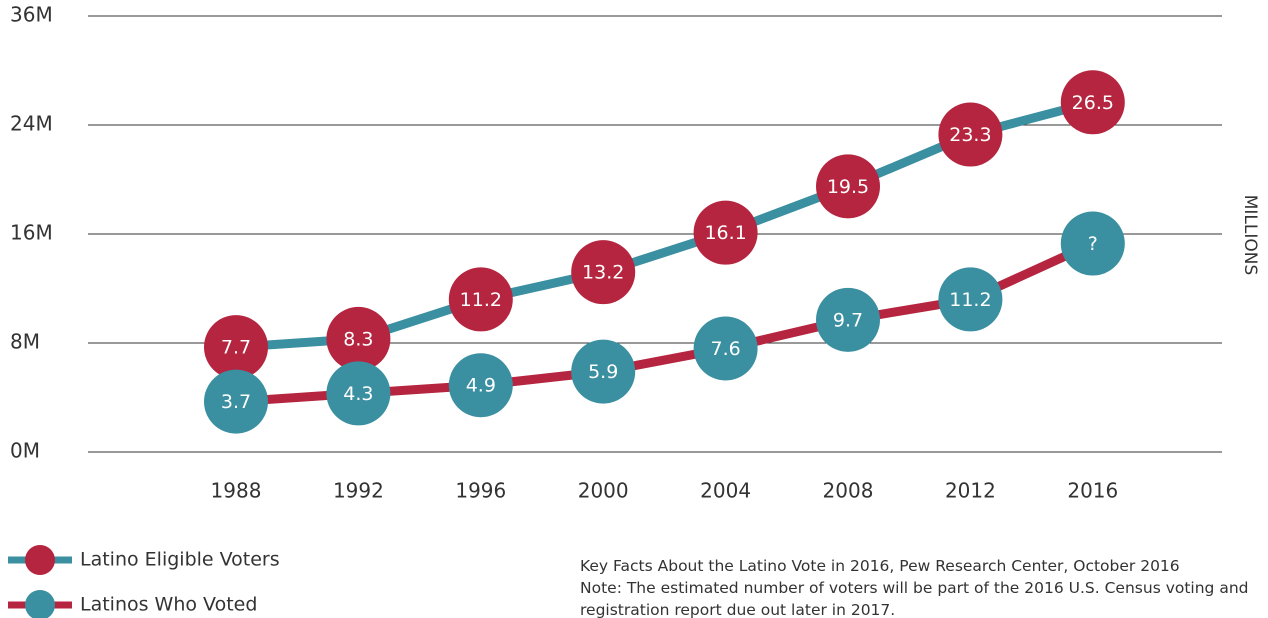 This screenshot has width=1268, height=618. I want to click on data-label: 5.9, so click(603, 372).